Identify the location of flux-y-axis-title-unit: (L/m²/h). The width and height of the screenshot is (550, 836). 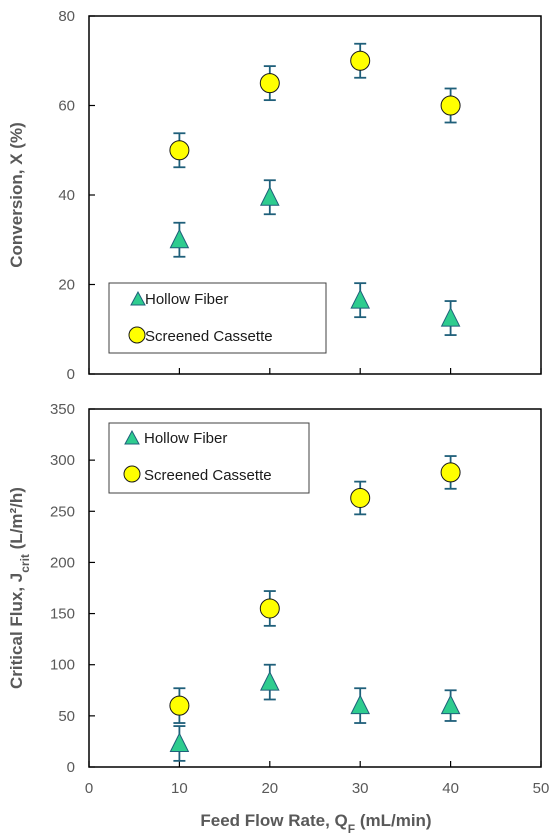
(16, 520).